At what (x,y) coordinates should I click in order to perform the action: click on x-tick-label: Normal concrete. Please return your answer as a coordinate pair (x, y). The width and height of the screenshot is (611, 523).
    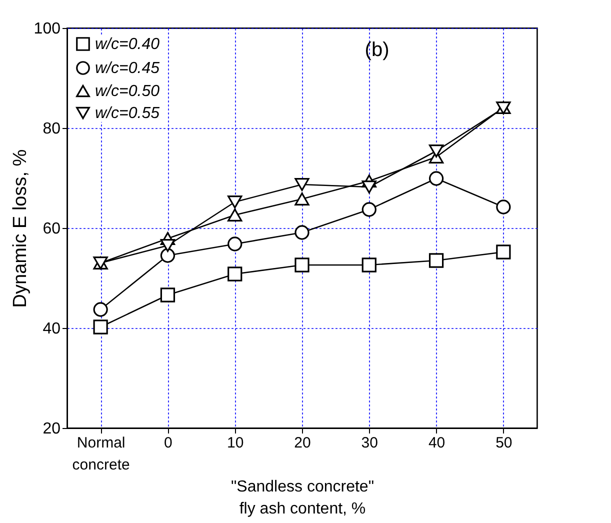
    Looking at the image, I should click on (101, 454).